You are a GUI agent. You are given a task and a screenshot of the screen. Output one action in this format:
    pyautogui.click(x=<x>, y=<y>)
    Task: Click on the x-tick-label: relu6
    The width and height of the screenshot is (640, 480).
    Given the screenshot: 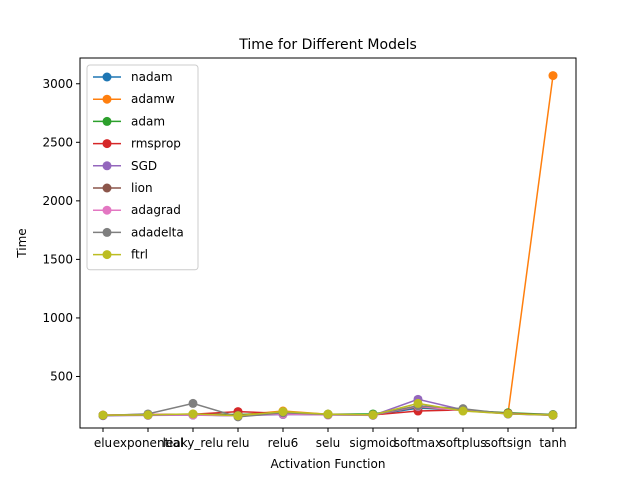 What is the action you would take?
    pyautogui.click(x=283, y=443)
    